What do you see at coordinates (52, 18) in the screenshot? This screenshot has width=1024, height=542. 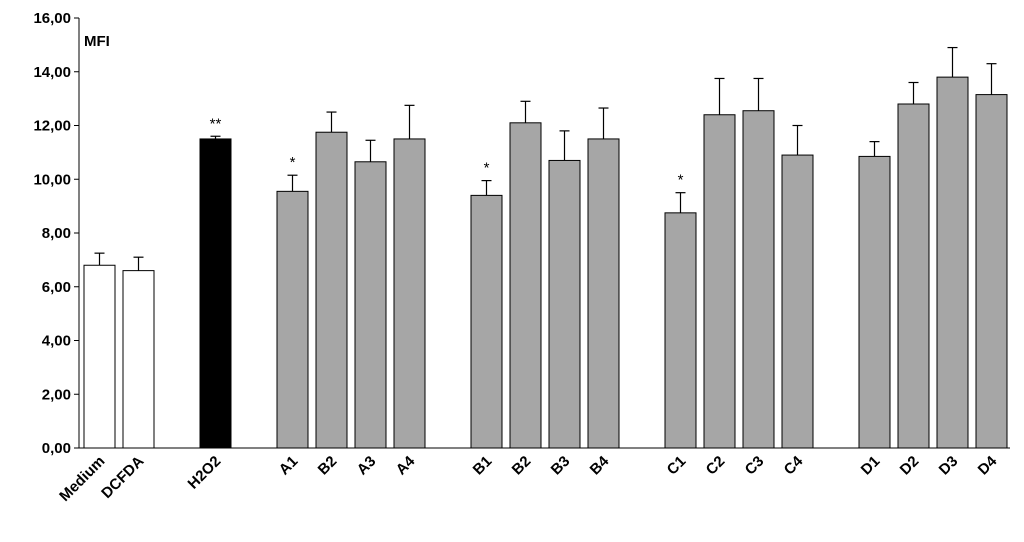 I see `y-tick-label: 16,00` at bounding box center [52, 18].